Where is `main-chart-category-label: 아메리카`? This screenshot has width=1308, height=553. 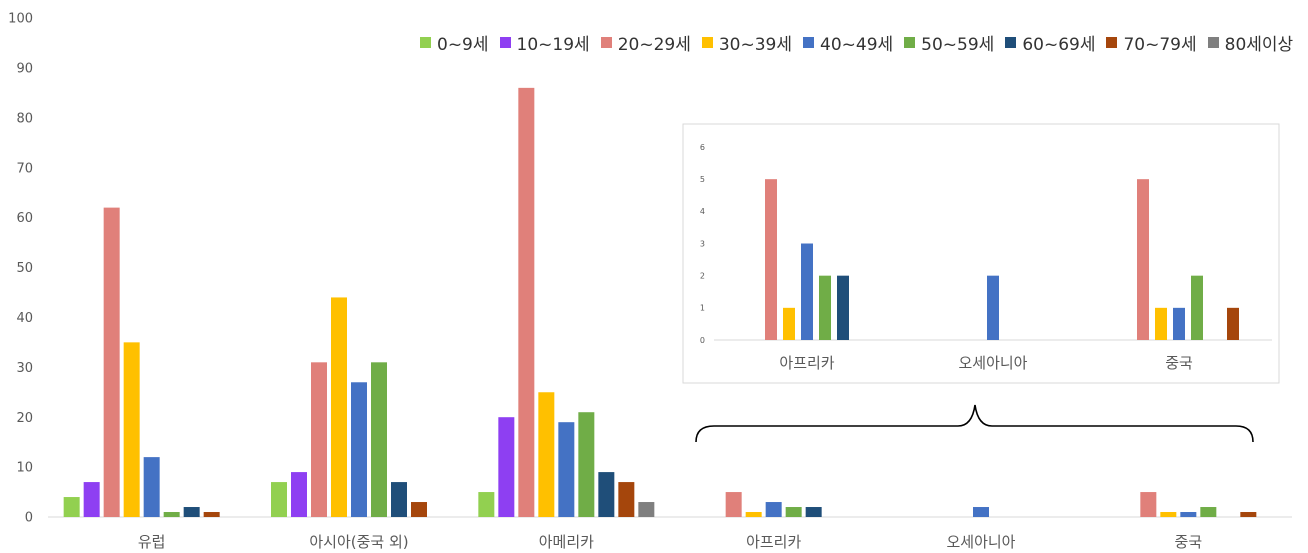
main-chart-category-label: 아메리카 is located at coordinates (566, 541).